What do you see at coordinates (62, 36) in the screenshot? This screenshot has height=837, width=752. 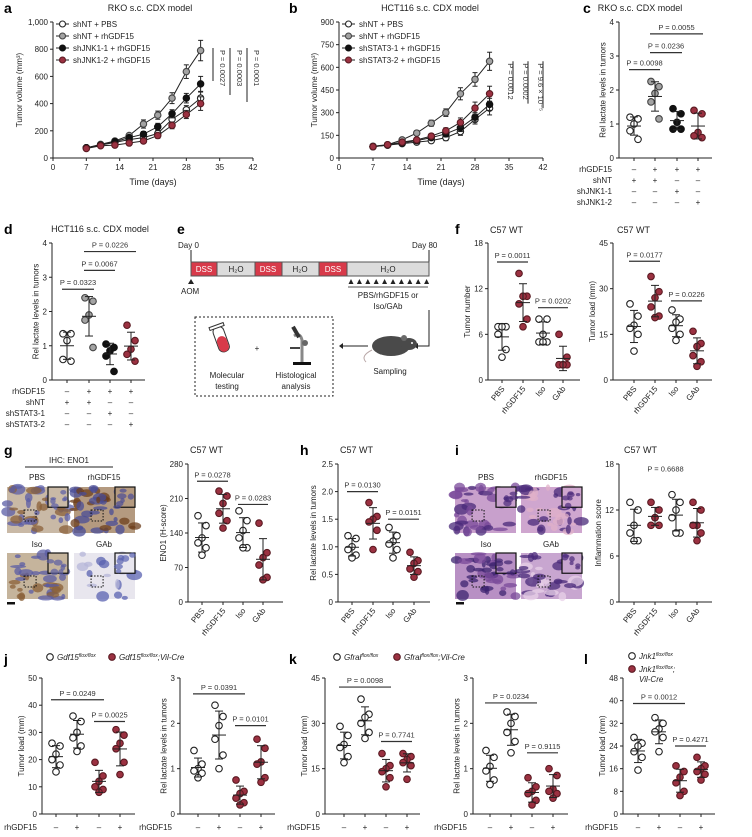 I see `legend-marker` at bounding box center [62, 36].